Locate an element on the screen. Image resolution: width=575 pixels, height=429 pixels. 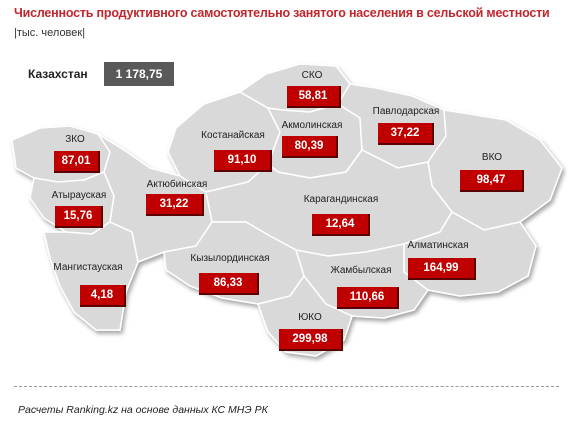
region-value-yuko: 299,98 is located at coordinates (311, 340).